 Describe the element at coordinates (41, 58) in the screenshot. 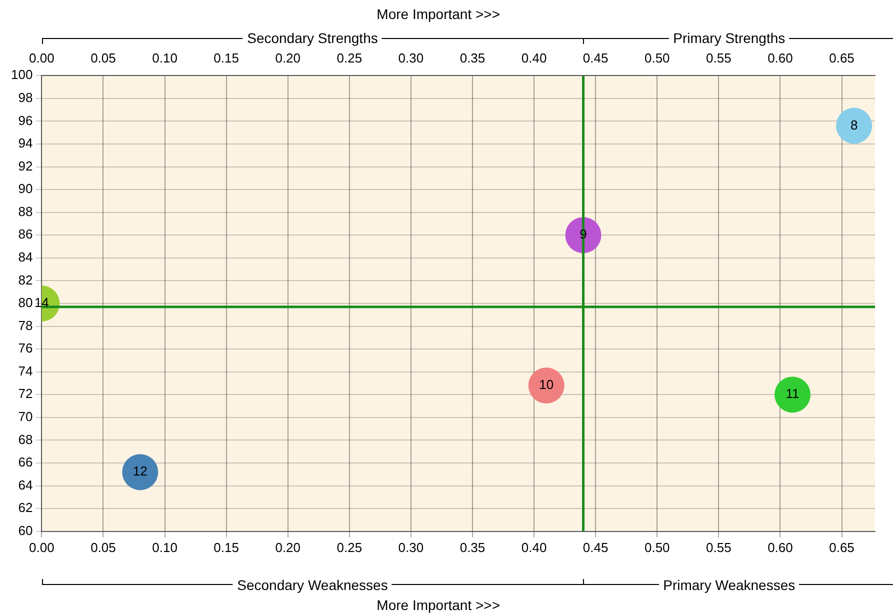

I see `x2-tick-label: 0.00` at that location.